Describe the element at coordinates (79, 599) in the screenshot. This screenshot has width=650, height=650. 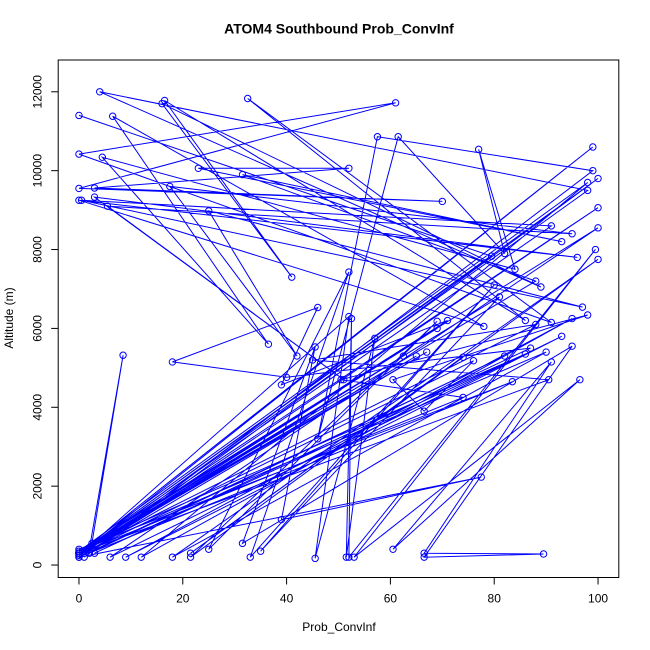
I see `x-tick-label: 0` at that location.